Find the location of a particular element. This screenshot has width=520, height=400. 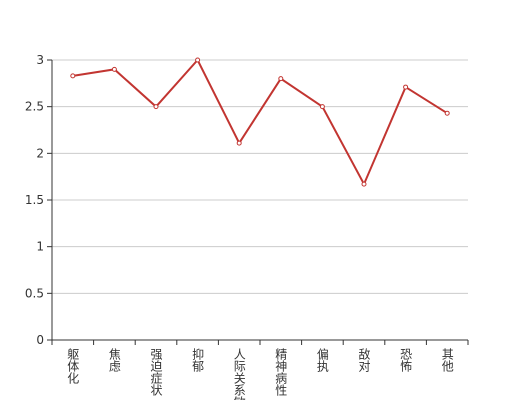

x-tick-label: 抑郁 is located at coordinates (198, 360).